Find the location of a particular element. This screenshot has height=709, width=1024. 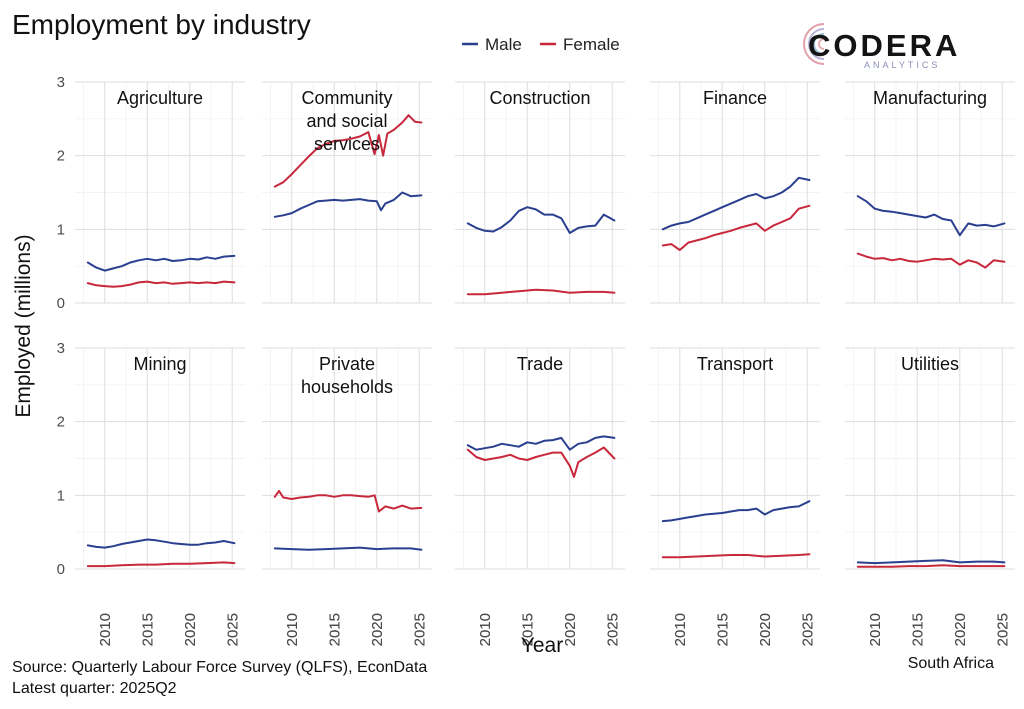

panel-title-manufacturing: Manufacturing is located at coordinates (930, 98).